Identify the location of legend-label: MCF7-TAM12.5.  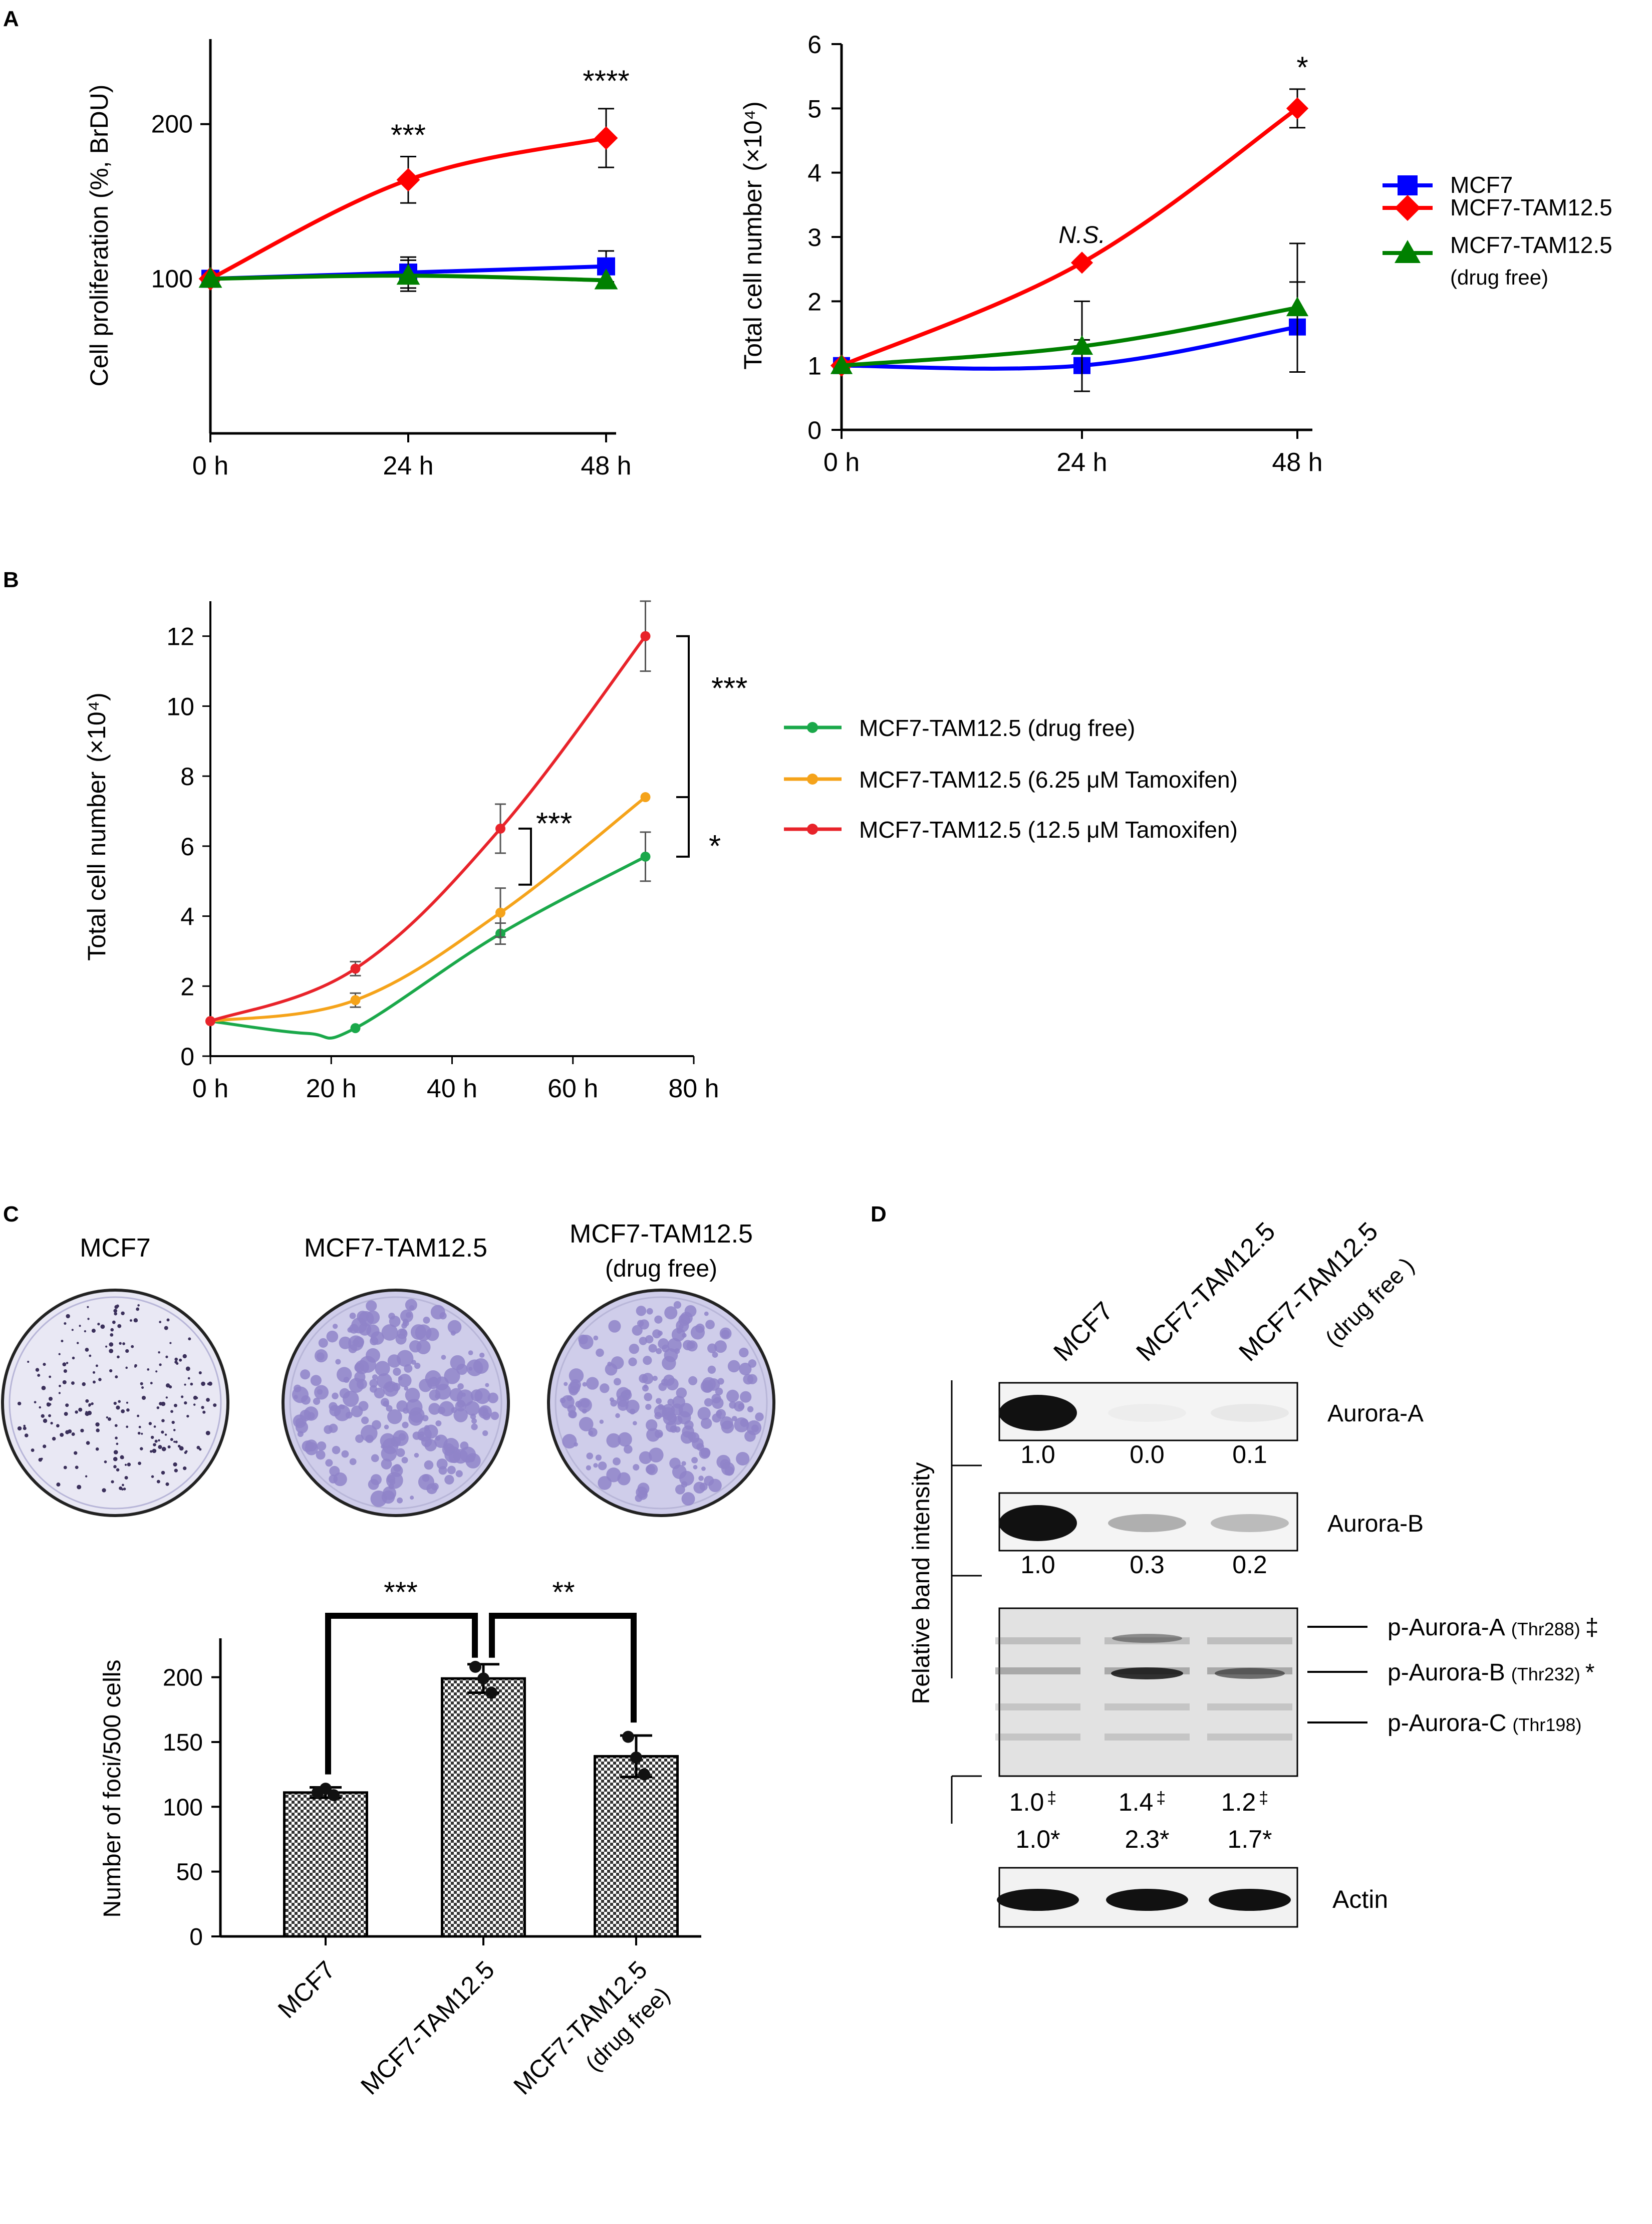
(1531, 245).